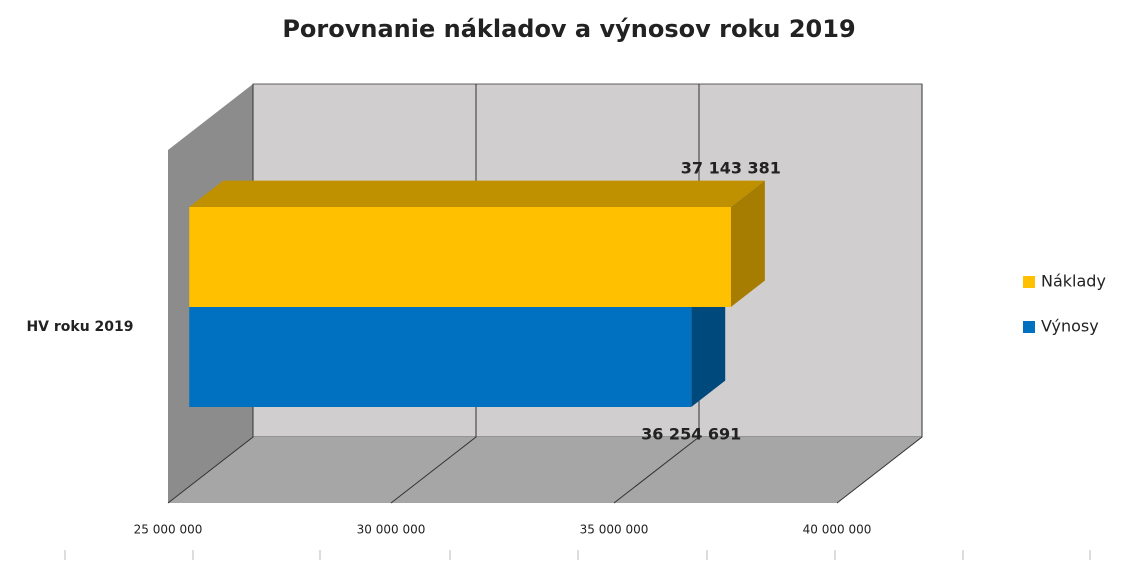  What do you see at coordinates (391, 530) in the screenshot?
I see `x-tick-label: 30 000 000` at bounding box center [391, 530].